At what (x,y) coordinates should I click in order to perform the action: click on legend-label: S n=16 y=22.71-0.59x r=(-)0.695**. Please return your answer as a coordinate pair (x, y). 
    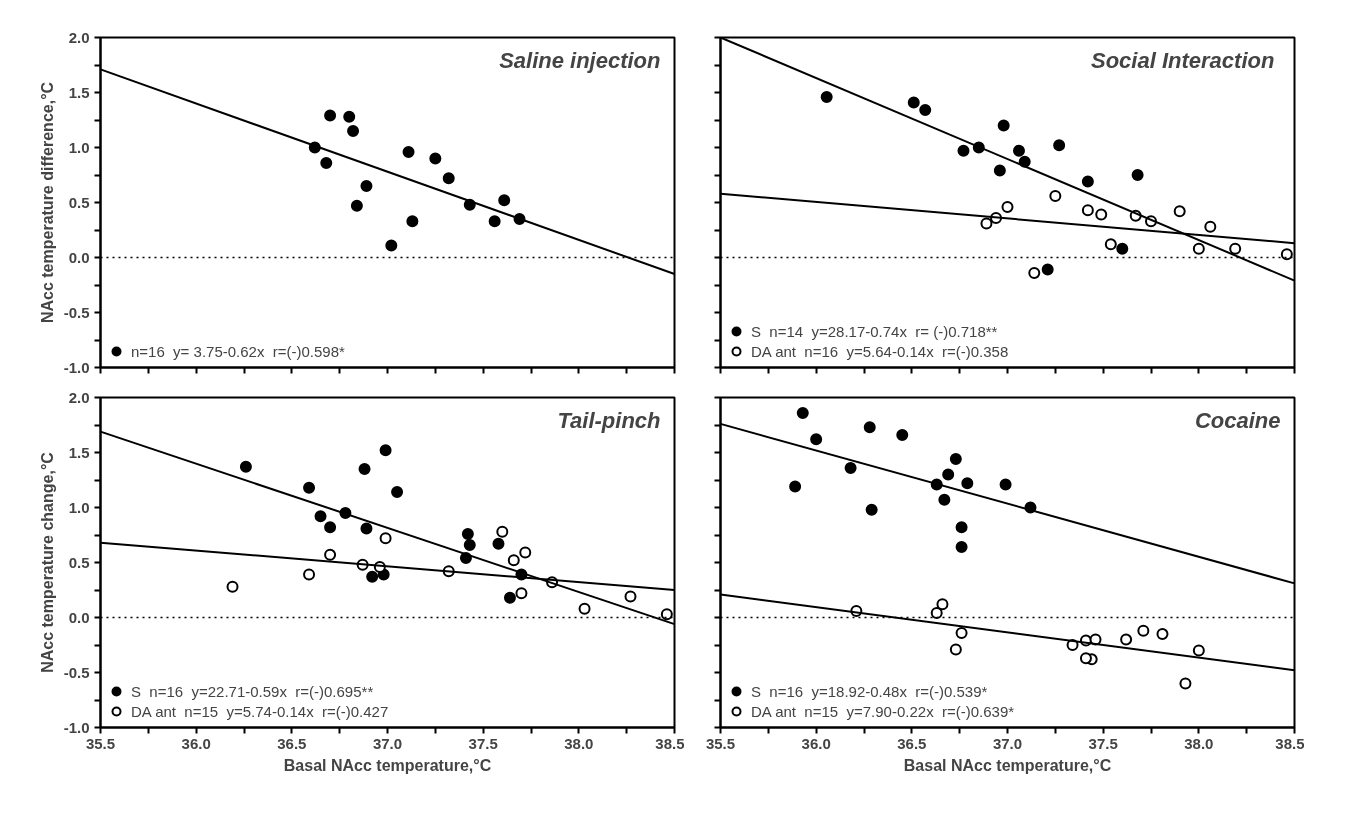
    Looking at the image, I should click on (252, 691).